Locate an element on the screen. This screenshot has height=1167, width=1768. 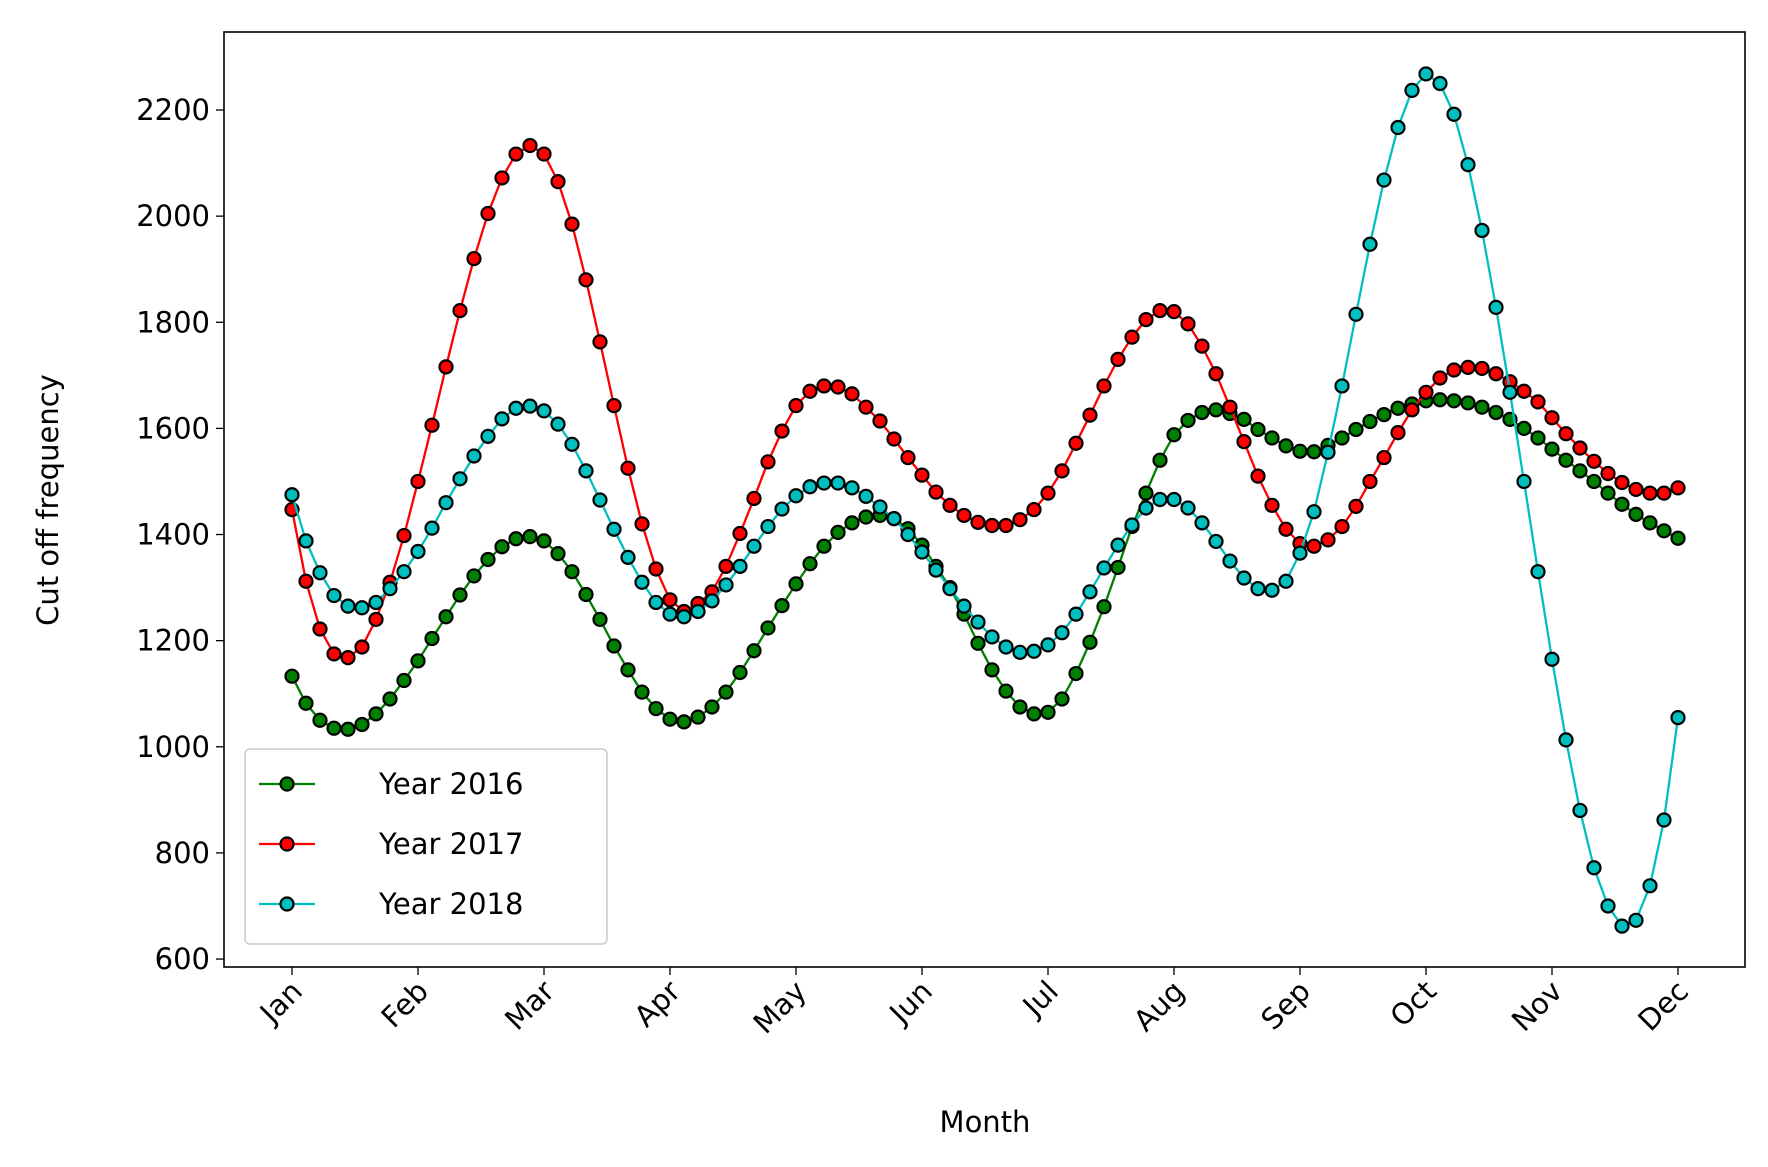
x-axis-label: Month is located at coordinates (985, 1122).